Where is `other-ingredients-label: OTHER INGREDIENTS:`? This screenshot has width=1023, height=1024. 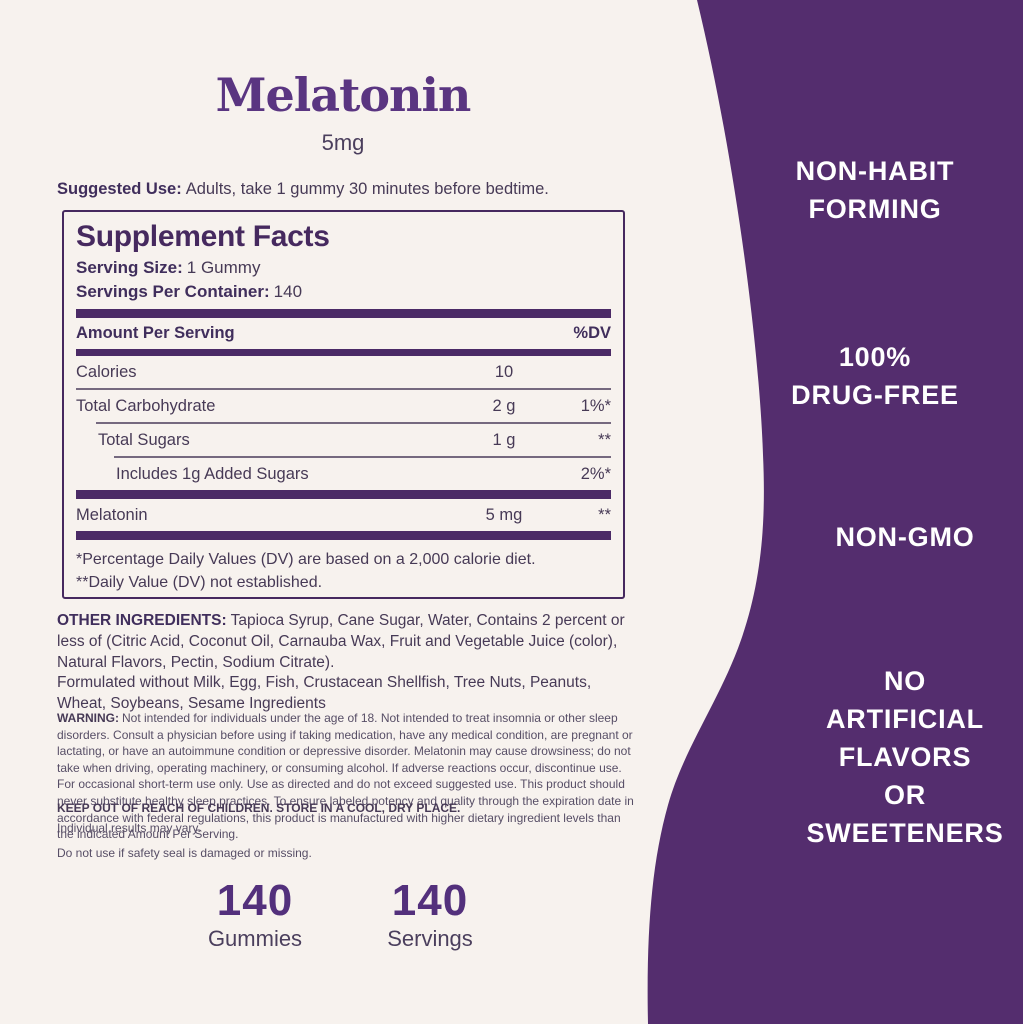 other-ingredients-label: OTHER INGREDIENTS: is located at coordinates (142, 620).